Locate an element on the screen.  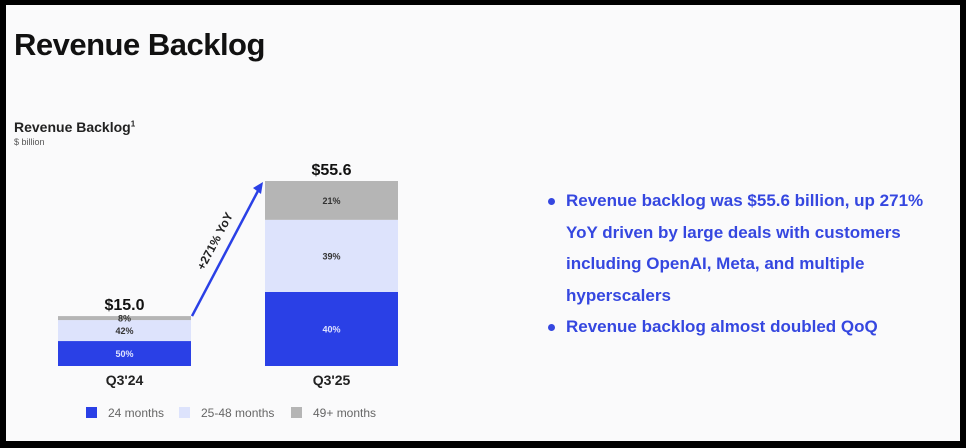
category-label: Q3'25 is located at coordinates (332, 380).